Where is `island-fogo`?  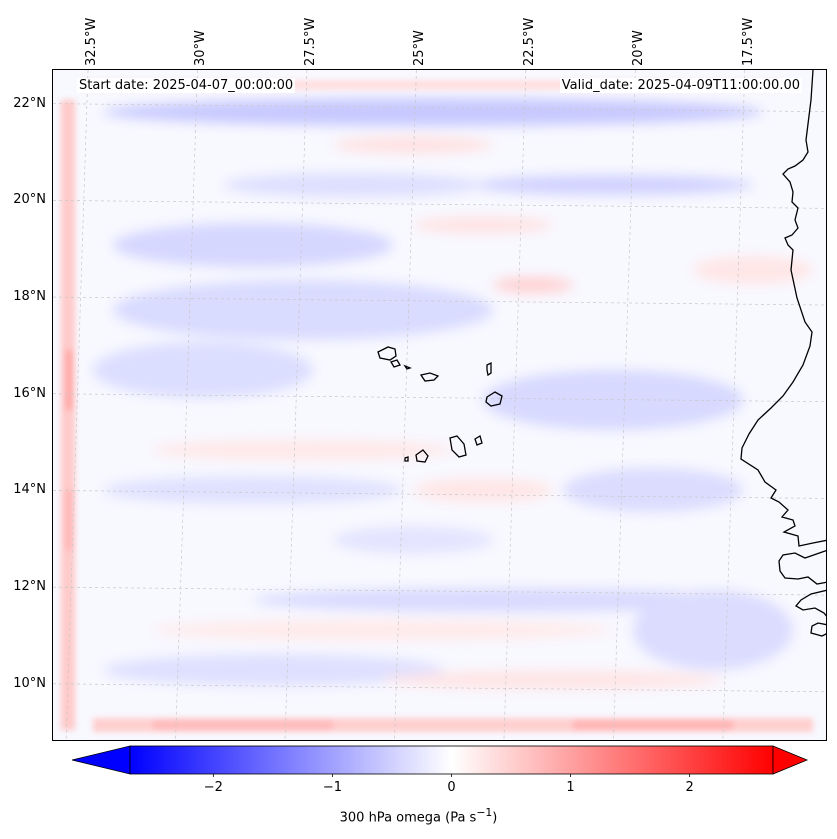
island-fogo is located at coordinates (422, 456).